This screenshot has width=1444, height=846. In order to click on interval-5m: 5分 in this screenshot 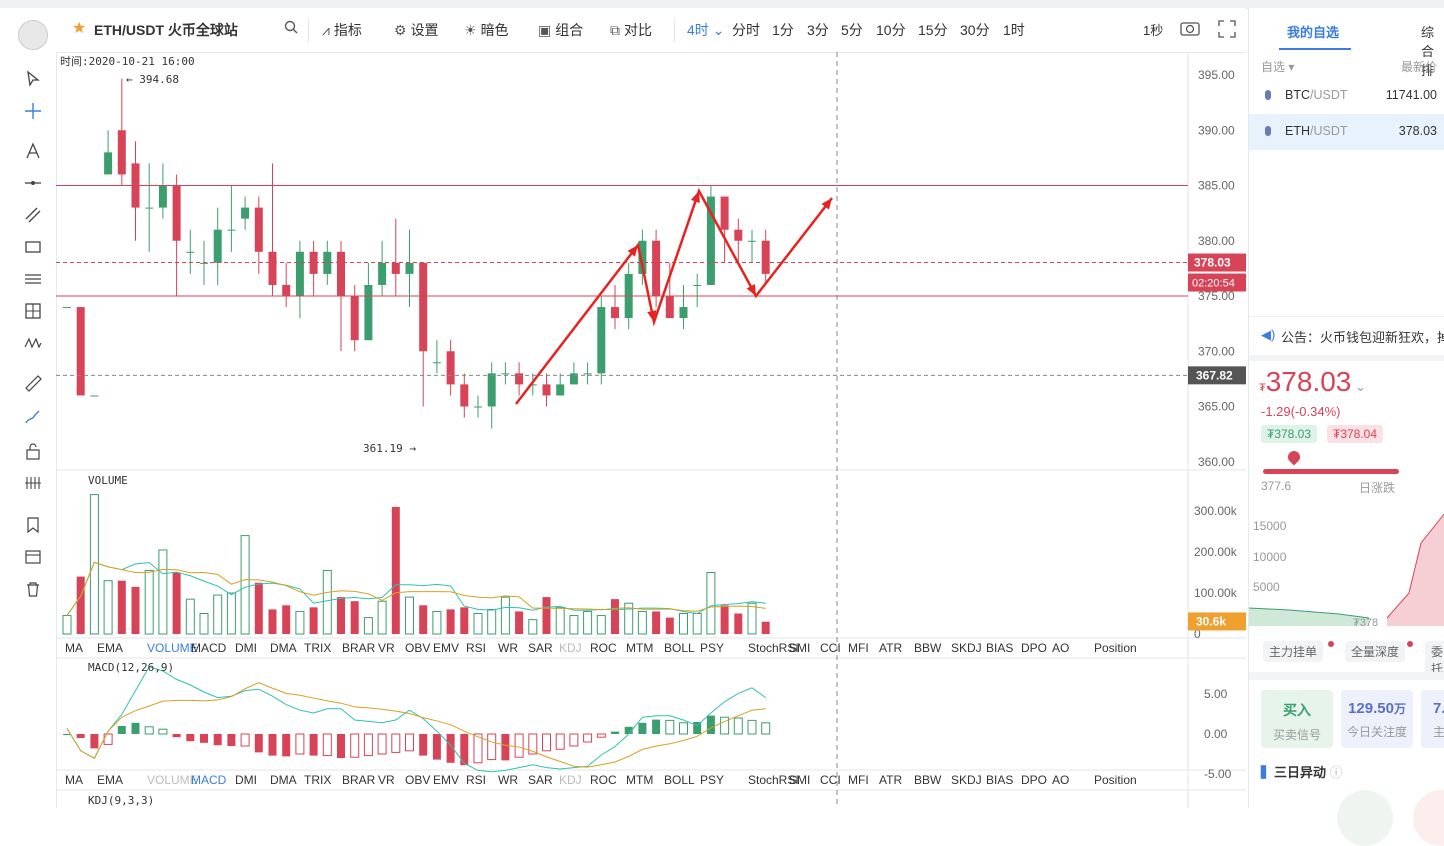, I will do `click(852, 30)`.